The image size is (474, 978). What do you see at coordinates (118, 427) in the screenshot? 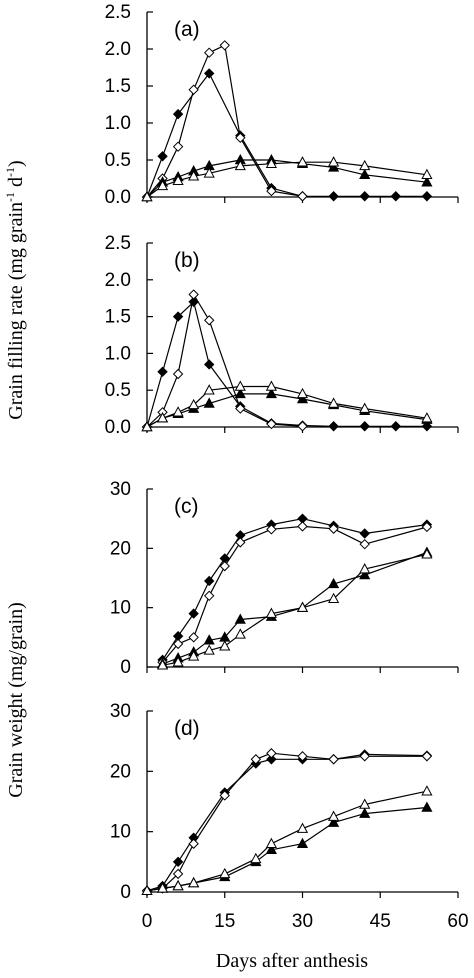
I see `y-tick-label: 0.0` at bounding box center [118, 427].